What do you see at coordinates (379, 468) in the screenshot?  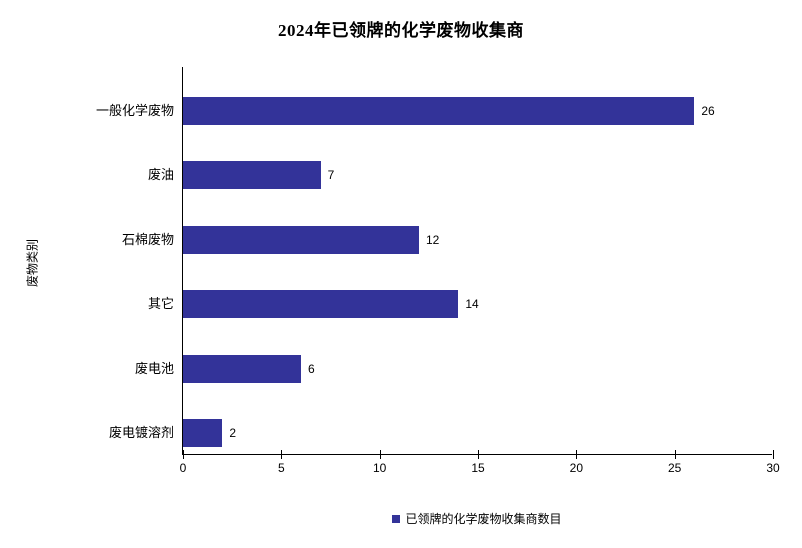 I see `x-axis-tick-label: 10` at bounding box center [379, 468].